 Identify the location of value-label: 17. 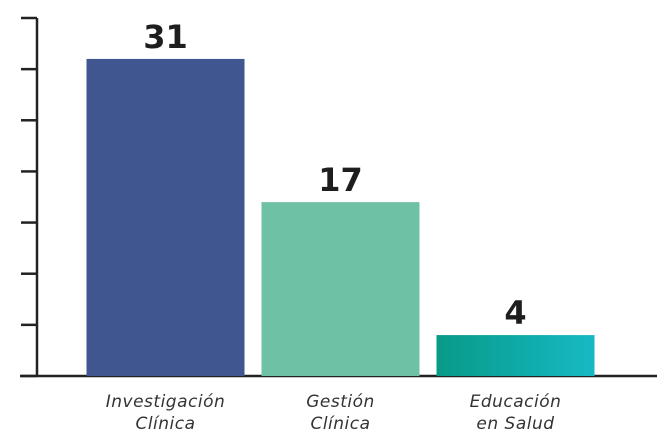
(340, 180).